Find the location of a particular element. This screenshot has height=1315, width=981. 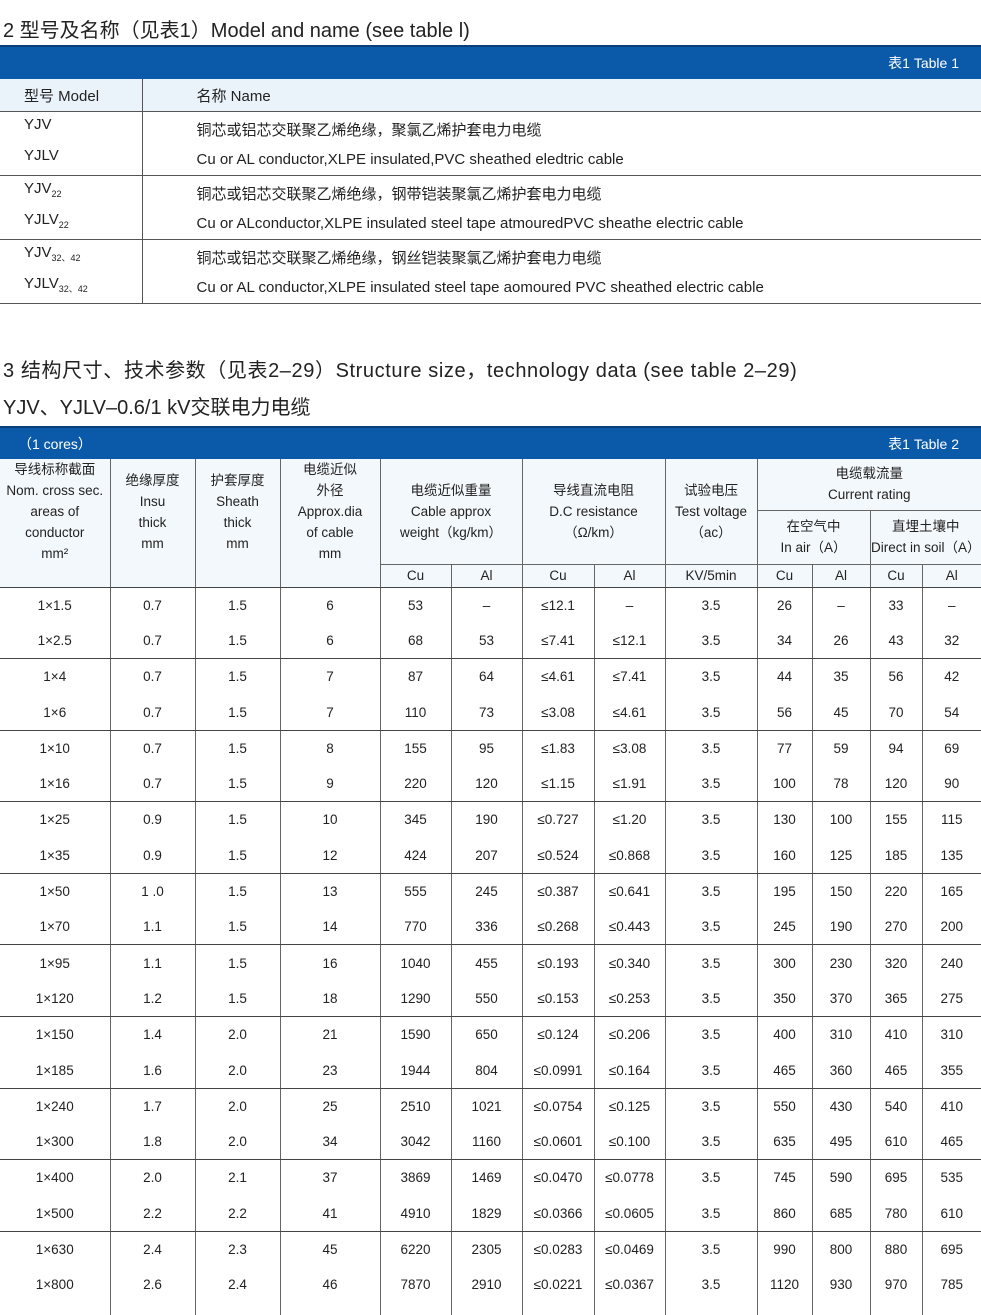

model-code: YJLV32、42 is located at coordinates (83, 283).